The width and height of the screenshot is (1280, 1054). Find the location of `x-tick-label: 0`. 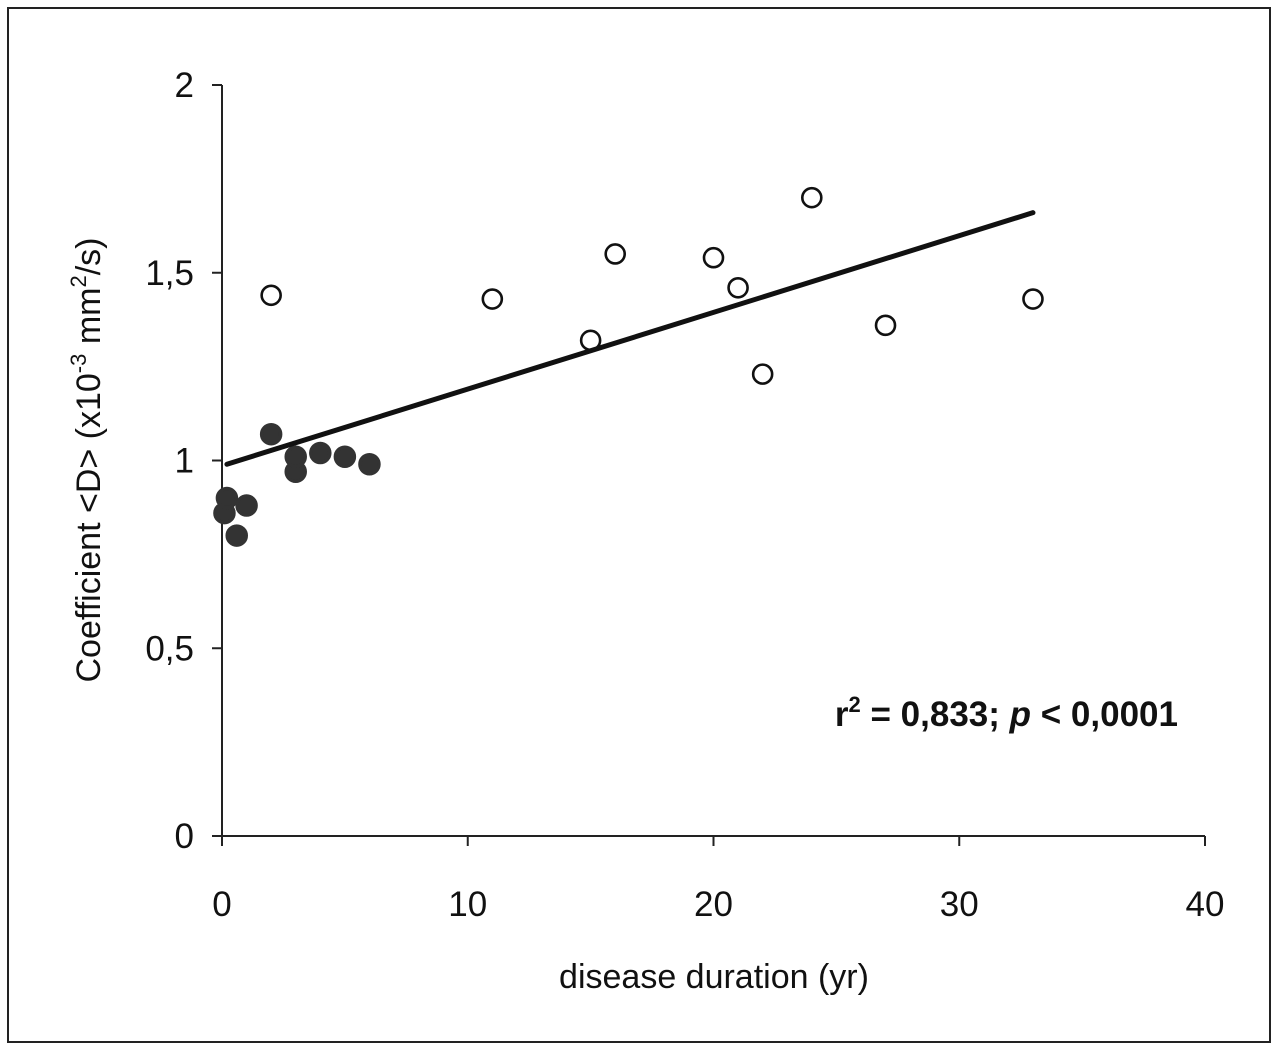

x-tick-label: 0 is located at coordinates (221, 904).